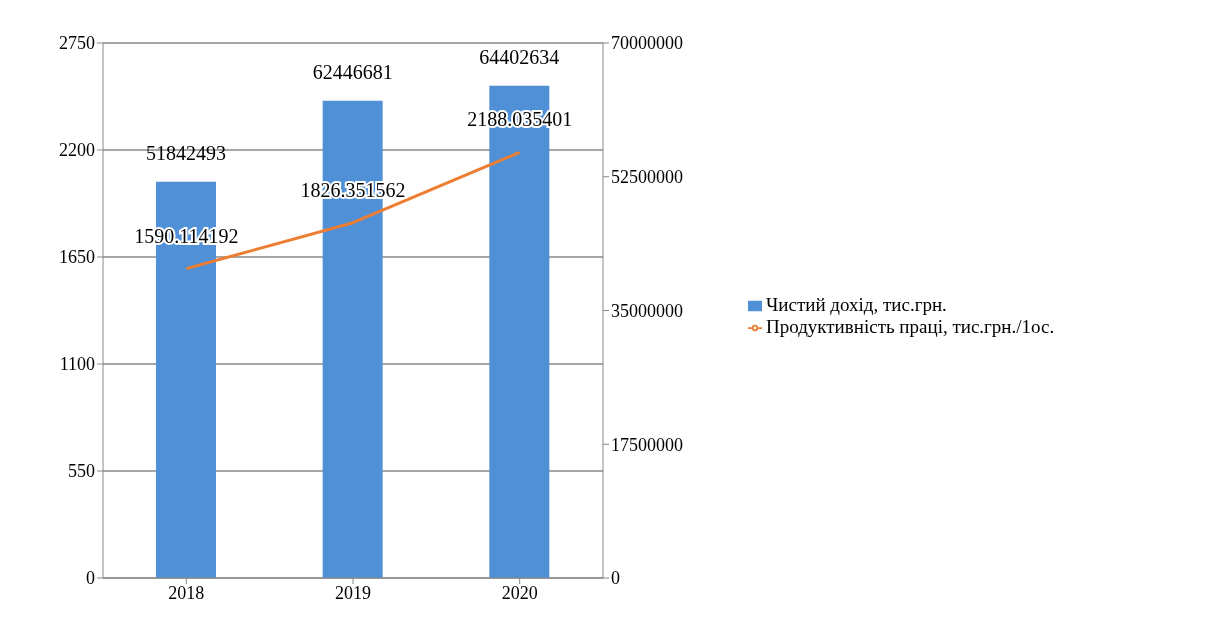 The image size is (1227, 629). Describe the element at coordinates (647, 177) in the screenshot. I see `y2-tick-label: 52500000` at that location.